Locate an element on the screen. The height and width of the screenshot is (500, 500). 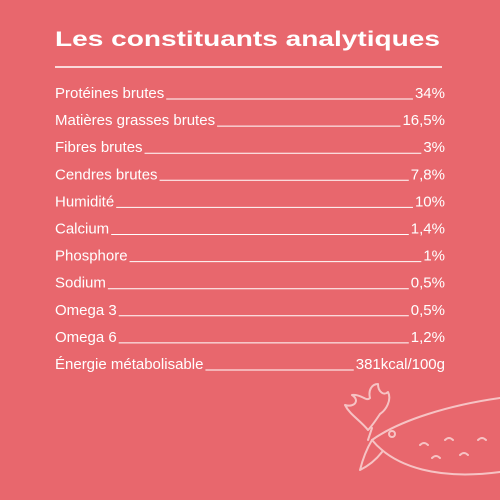
row-value: 1,4% is located at coordinates (428, 229).